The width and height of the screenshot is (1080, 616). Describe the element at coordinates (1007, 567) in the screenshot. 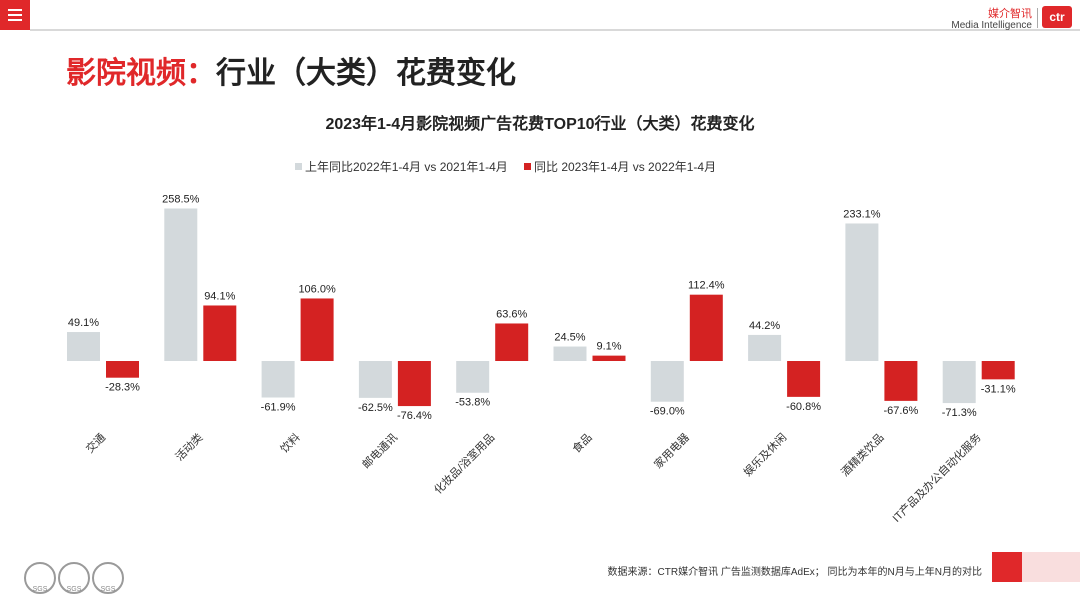

I see `footer-accent-block` at that location.